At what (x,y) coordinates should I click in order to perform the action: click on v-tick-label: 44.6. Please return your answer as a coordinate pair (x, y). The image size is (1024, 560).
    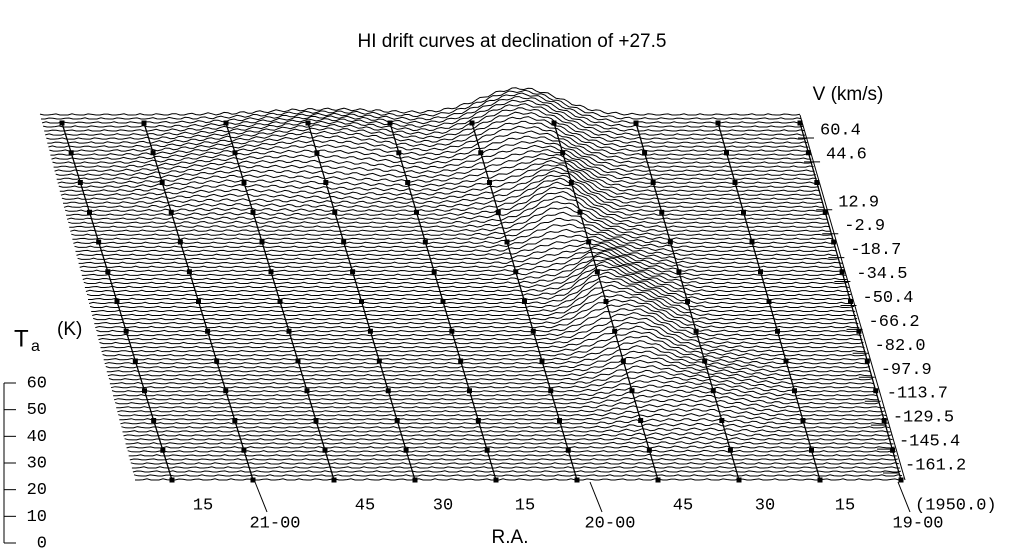
    Looking at the image, I should click on (846, 154).